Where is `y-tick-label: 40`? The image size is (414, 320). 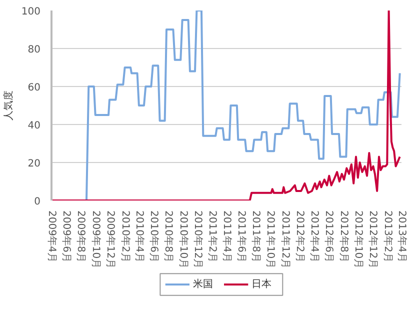 y-tick-label: 40 is located at coordinates (34, 126).